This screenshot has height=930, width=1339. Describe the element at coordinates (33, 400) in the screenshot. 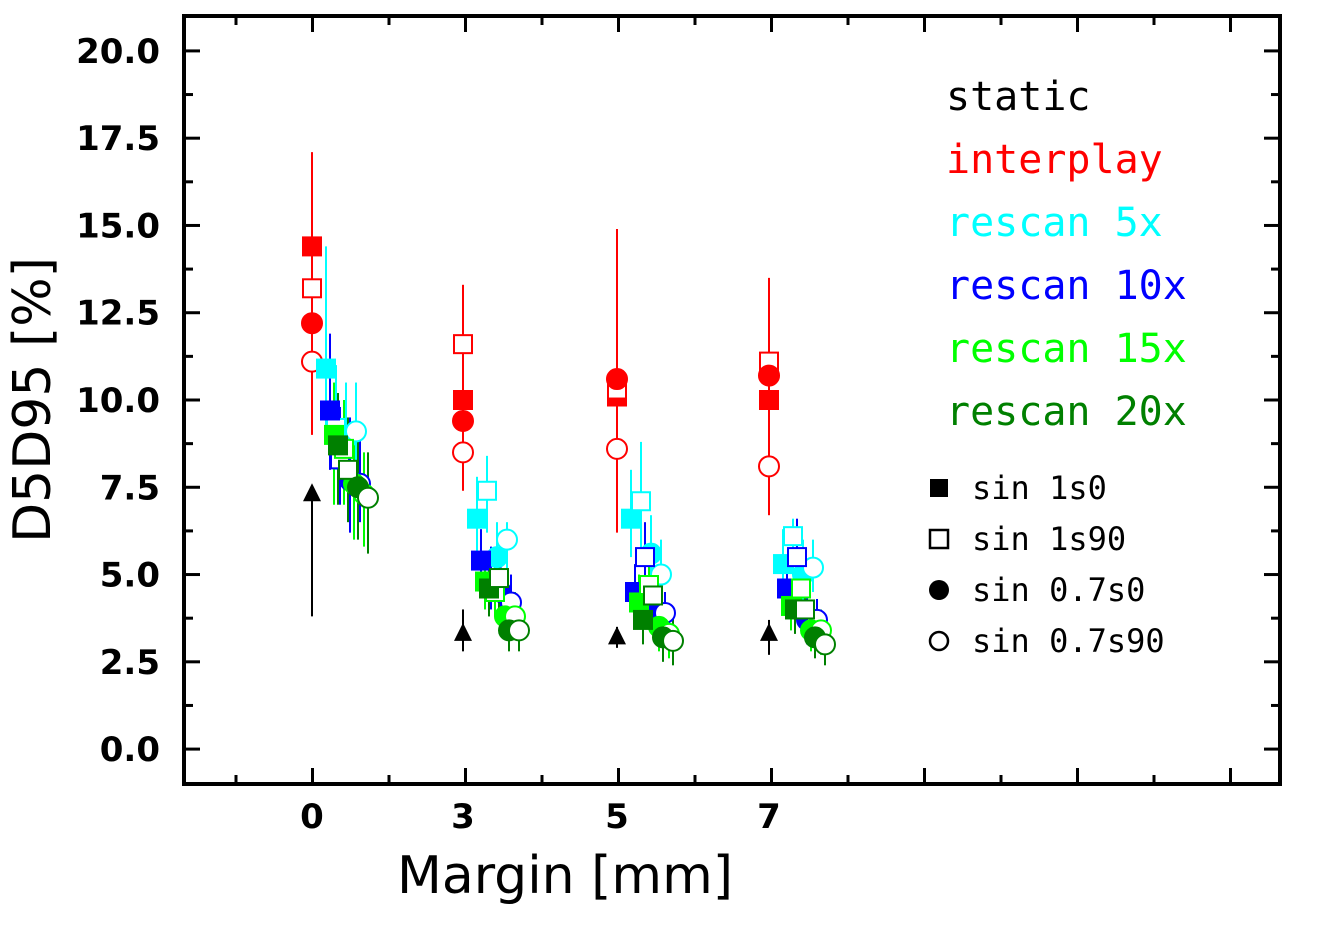

I see `y-axis-title: D5D95 [%]` at that location.